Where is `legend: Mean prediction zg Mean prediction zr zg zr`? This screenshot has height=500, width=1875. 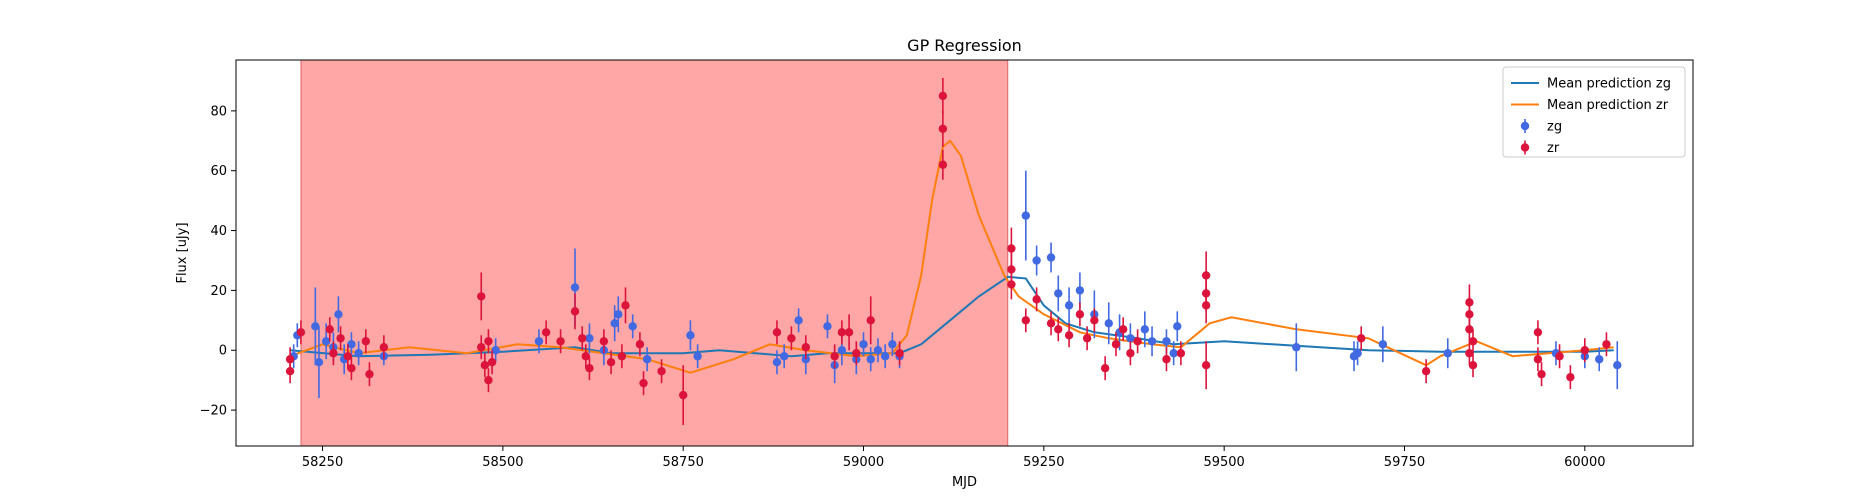 legend: Mean prediction zg Mean prediction zr zg zr is located at coordinates (1594, 112).